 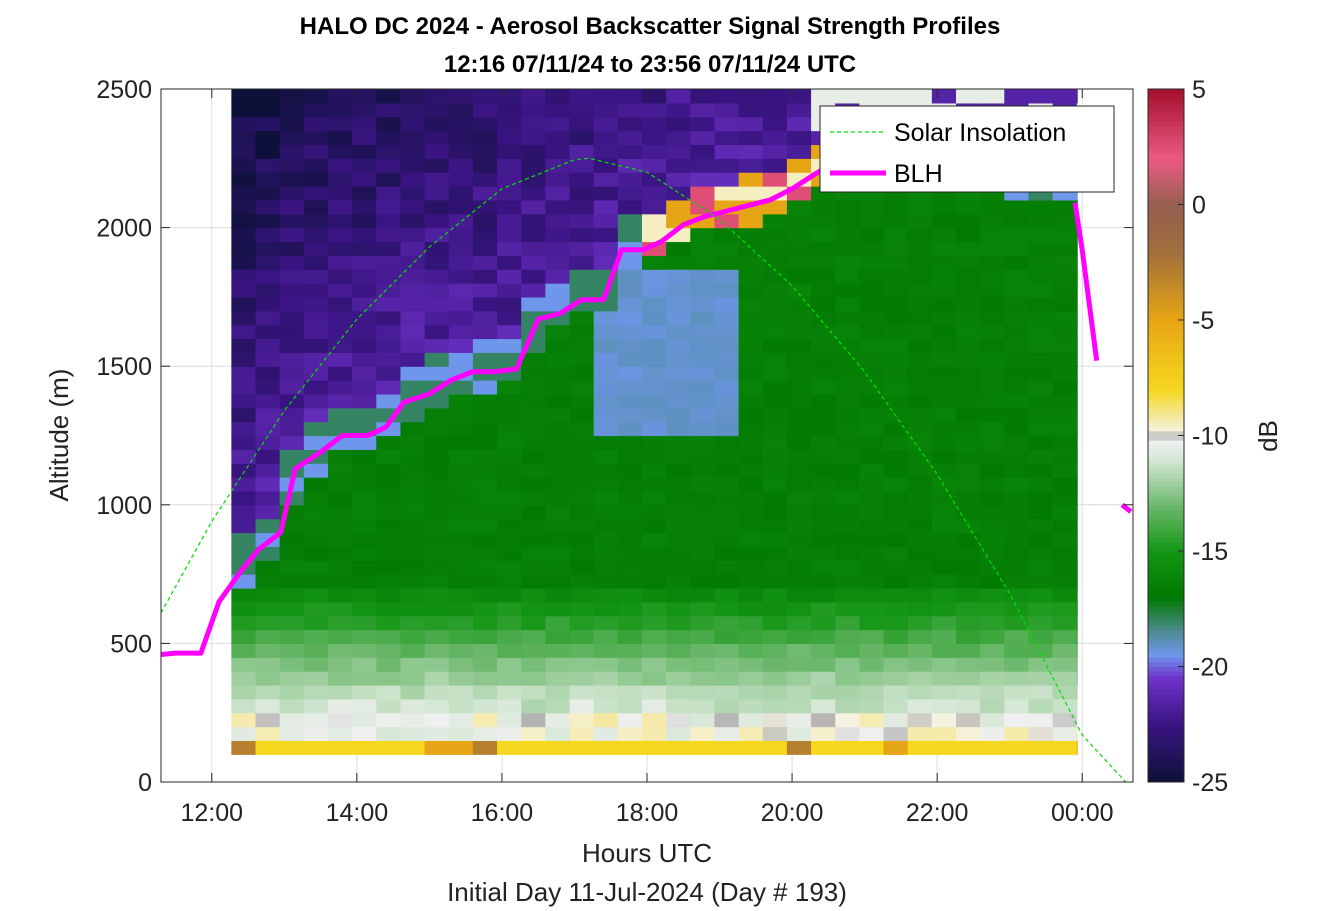 What do you see at coordinates (211, 813) in the screenshot?
I see `x-tick-label: 12:00` at bounding box center [211, 813].